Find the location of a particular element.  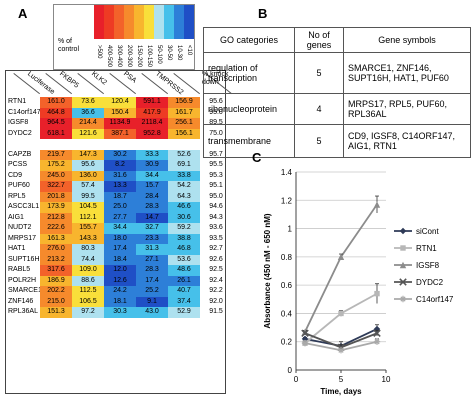

heatmap-cell: 104.5 is located at coordinates (88, 207).